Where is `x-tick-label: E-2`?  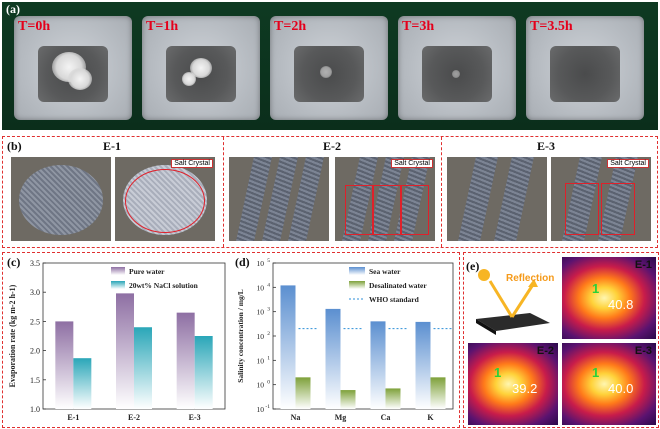
x-tick-label: E-2 is located at coordinates (134, 417).